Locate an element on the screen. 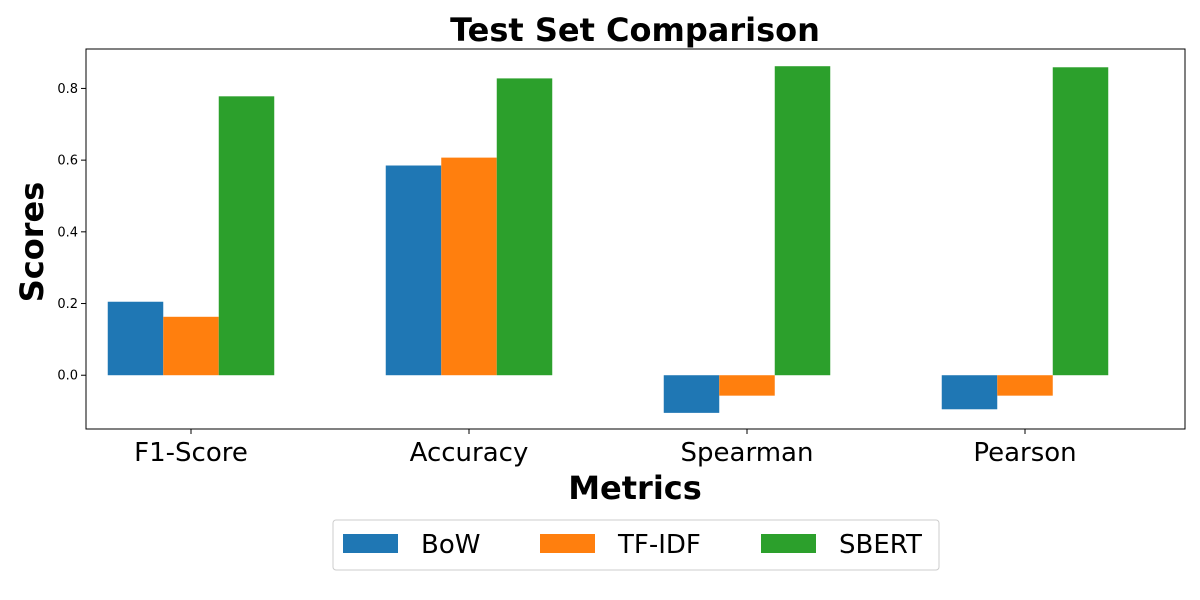 This screenshot has width=1200, height=600. bar-bow-f1-score is located at coordinates (135, 338).